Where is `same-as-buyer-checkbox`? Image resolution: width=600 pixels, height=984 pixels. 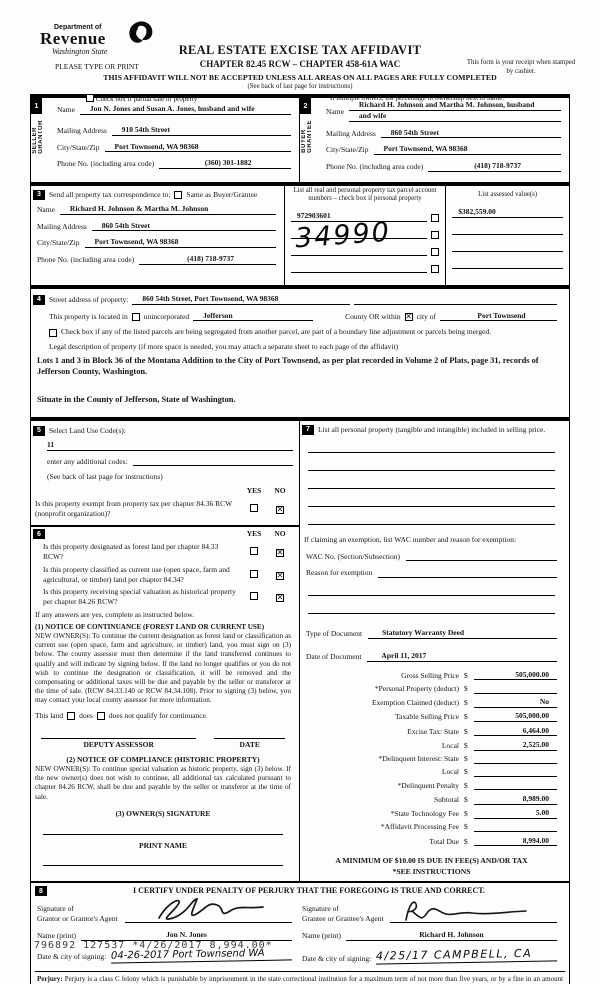 same-as-buyer-checkbox is located at coordinates (178, 194).